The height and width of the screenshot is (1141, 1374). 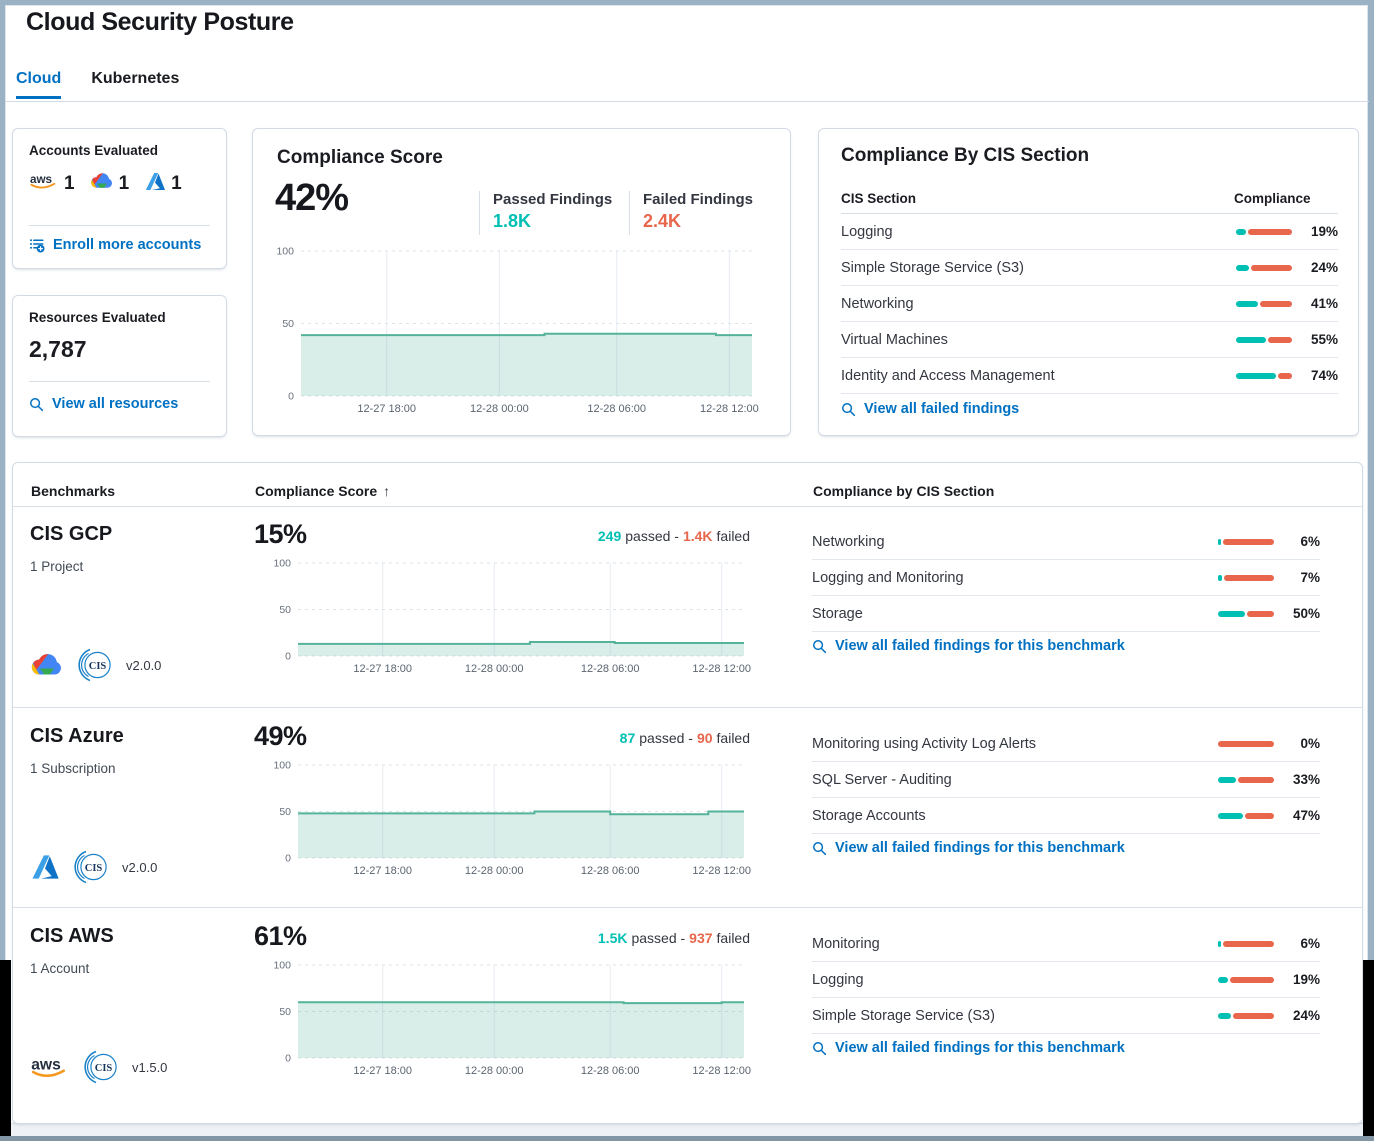 I want to click on cis-section-row: Networking 41%, so click(x=1089, y=304).